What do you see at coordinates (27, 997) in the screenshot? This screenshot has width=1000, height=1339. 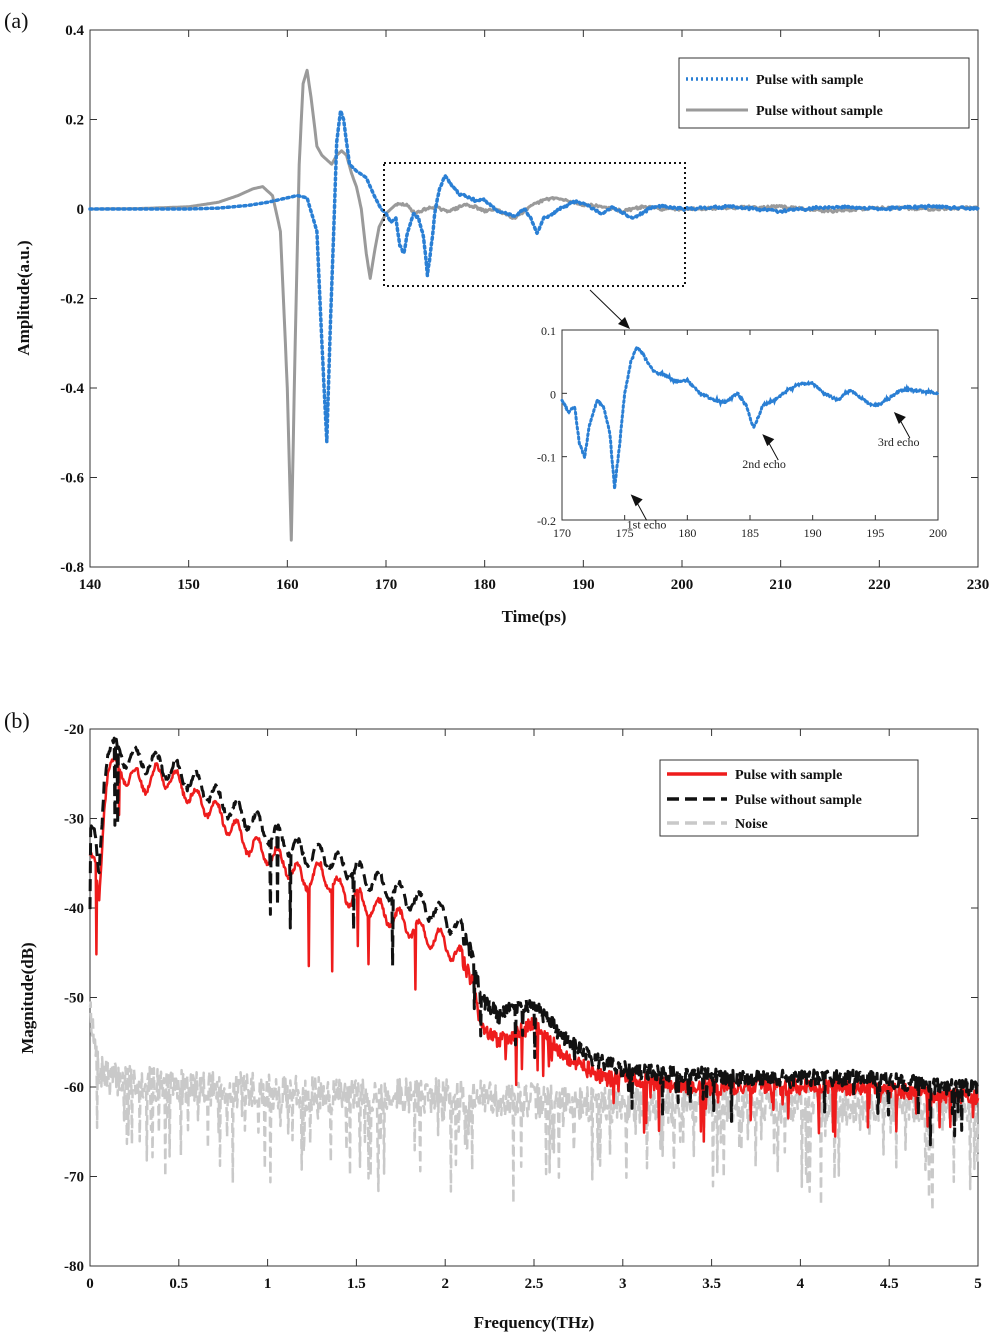 I see `panel-b-y-axis-label: Magnitude(dB)` at bounding box center [27, 997].